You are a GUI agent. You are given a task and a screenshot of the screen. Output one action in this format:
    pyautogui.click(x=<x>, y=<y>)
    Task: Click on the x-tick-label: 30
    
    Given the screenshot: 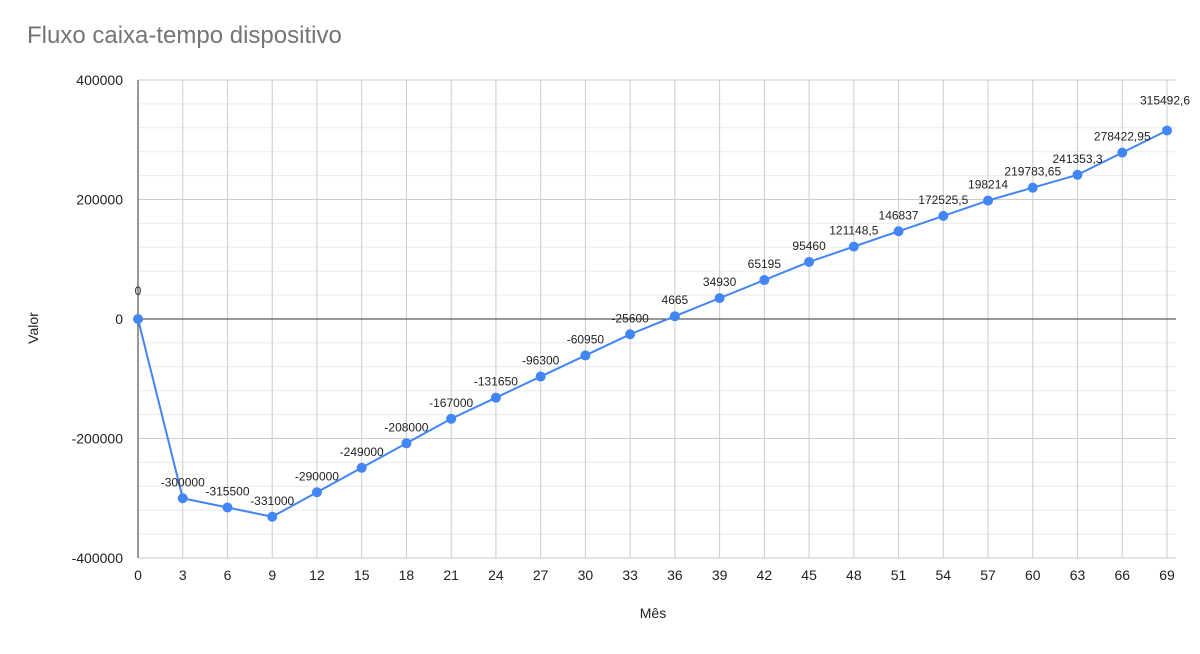 What is the action you would take?
    pyautogui.click(x=586, y=575)
    